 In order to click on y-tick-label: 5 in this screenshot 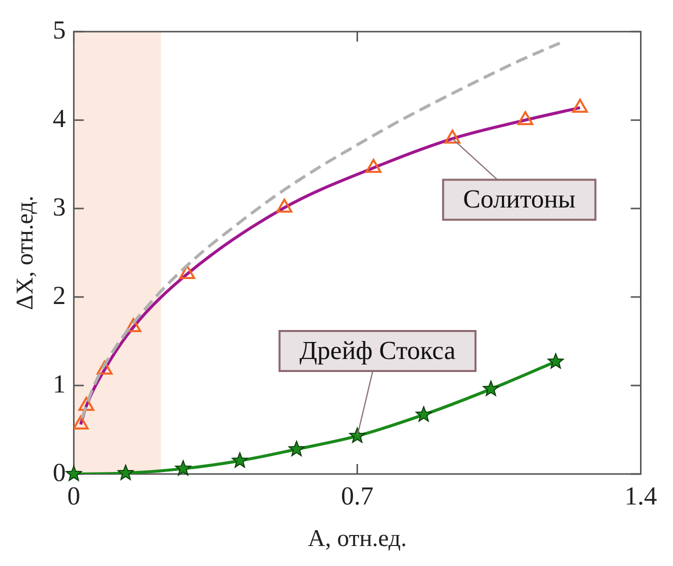, I will do `click(59, 29)`.